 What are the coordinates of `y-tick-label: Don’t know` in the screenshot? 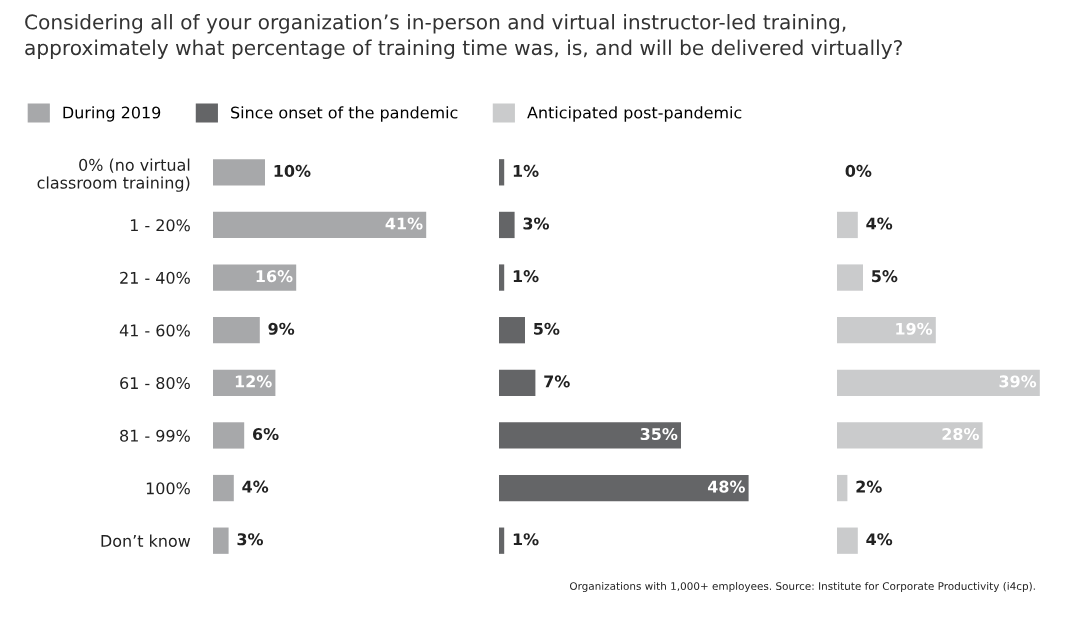 It's located at (146, 540).